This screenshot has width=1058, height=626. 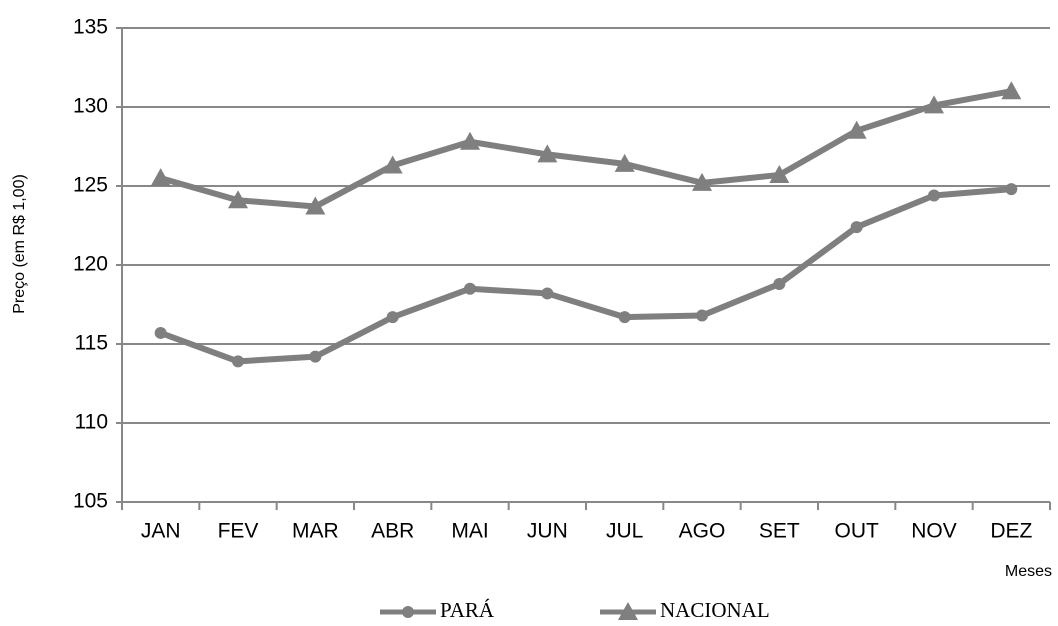 What do you see at coordinates (857, 531) in the screenshot?
I see `x-tick-label: OUT` at bounding box center [857, 531].